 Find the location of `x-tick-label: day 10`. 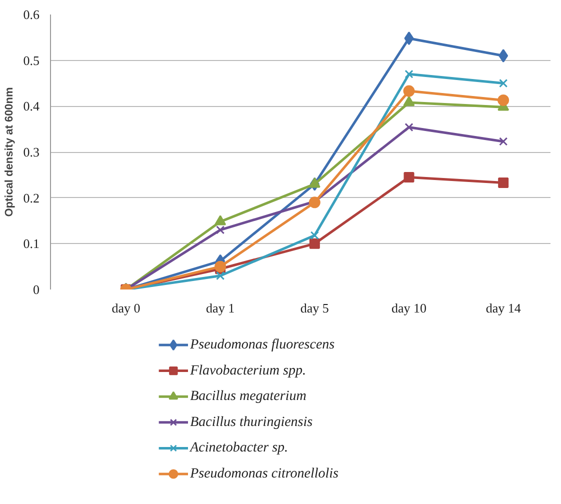

x-tick-label: day 10 is located at coordinates (409, 308).